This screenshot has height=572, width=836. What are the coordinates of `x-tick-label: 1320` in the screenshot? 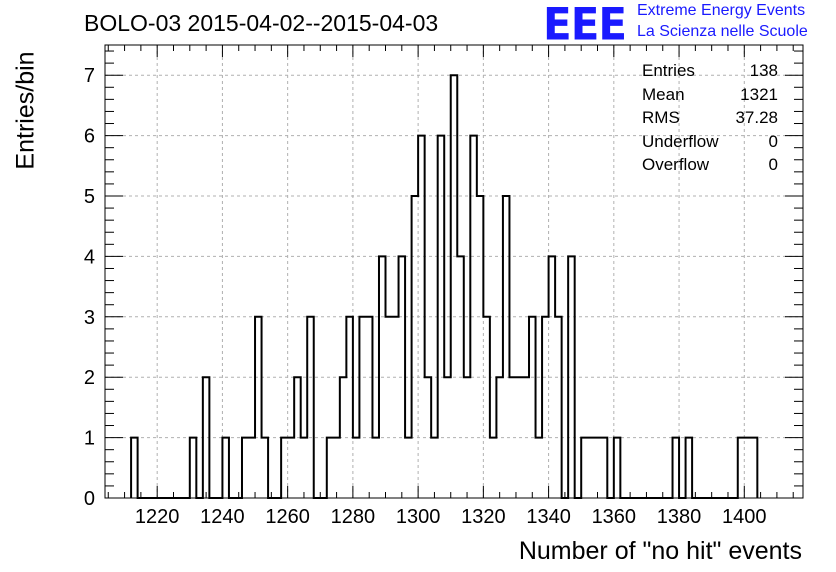 It's located at (483, 517).